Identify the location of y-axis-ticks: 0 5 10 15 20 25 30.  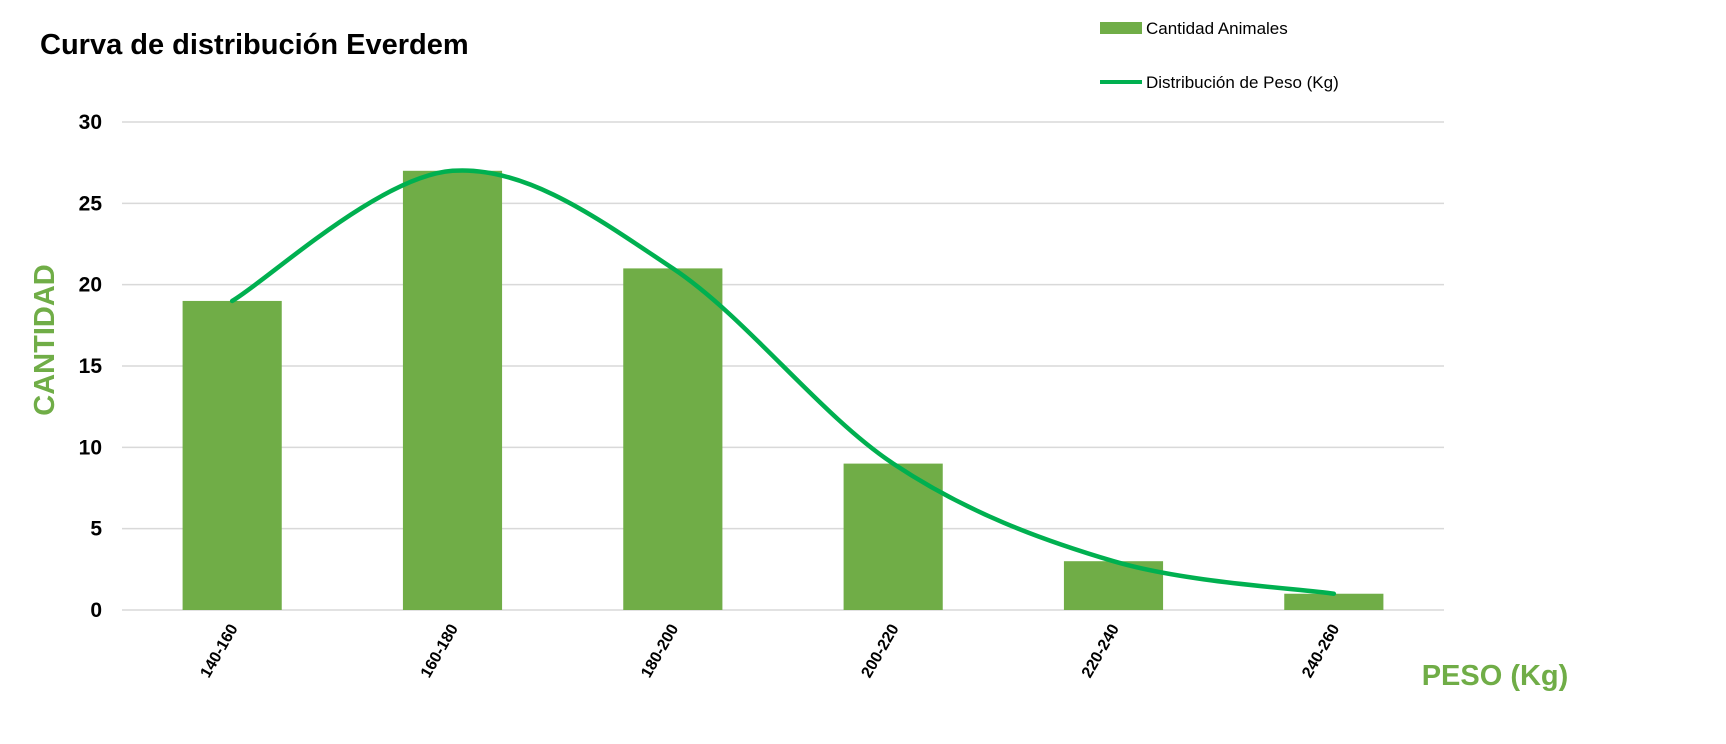
(91, 366).